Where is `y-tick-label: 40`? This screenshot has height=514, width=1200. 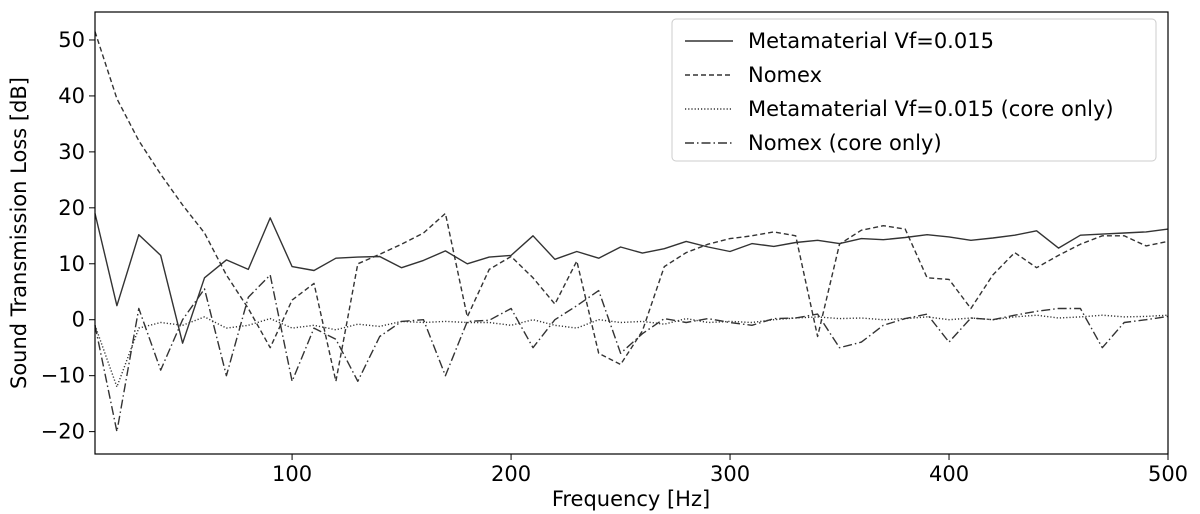 y-tick-label: 40 is located at coordinates (71, 96).